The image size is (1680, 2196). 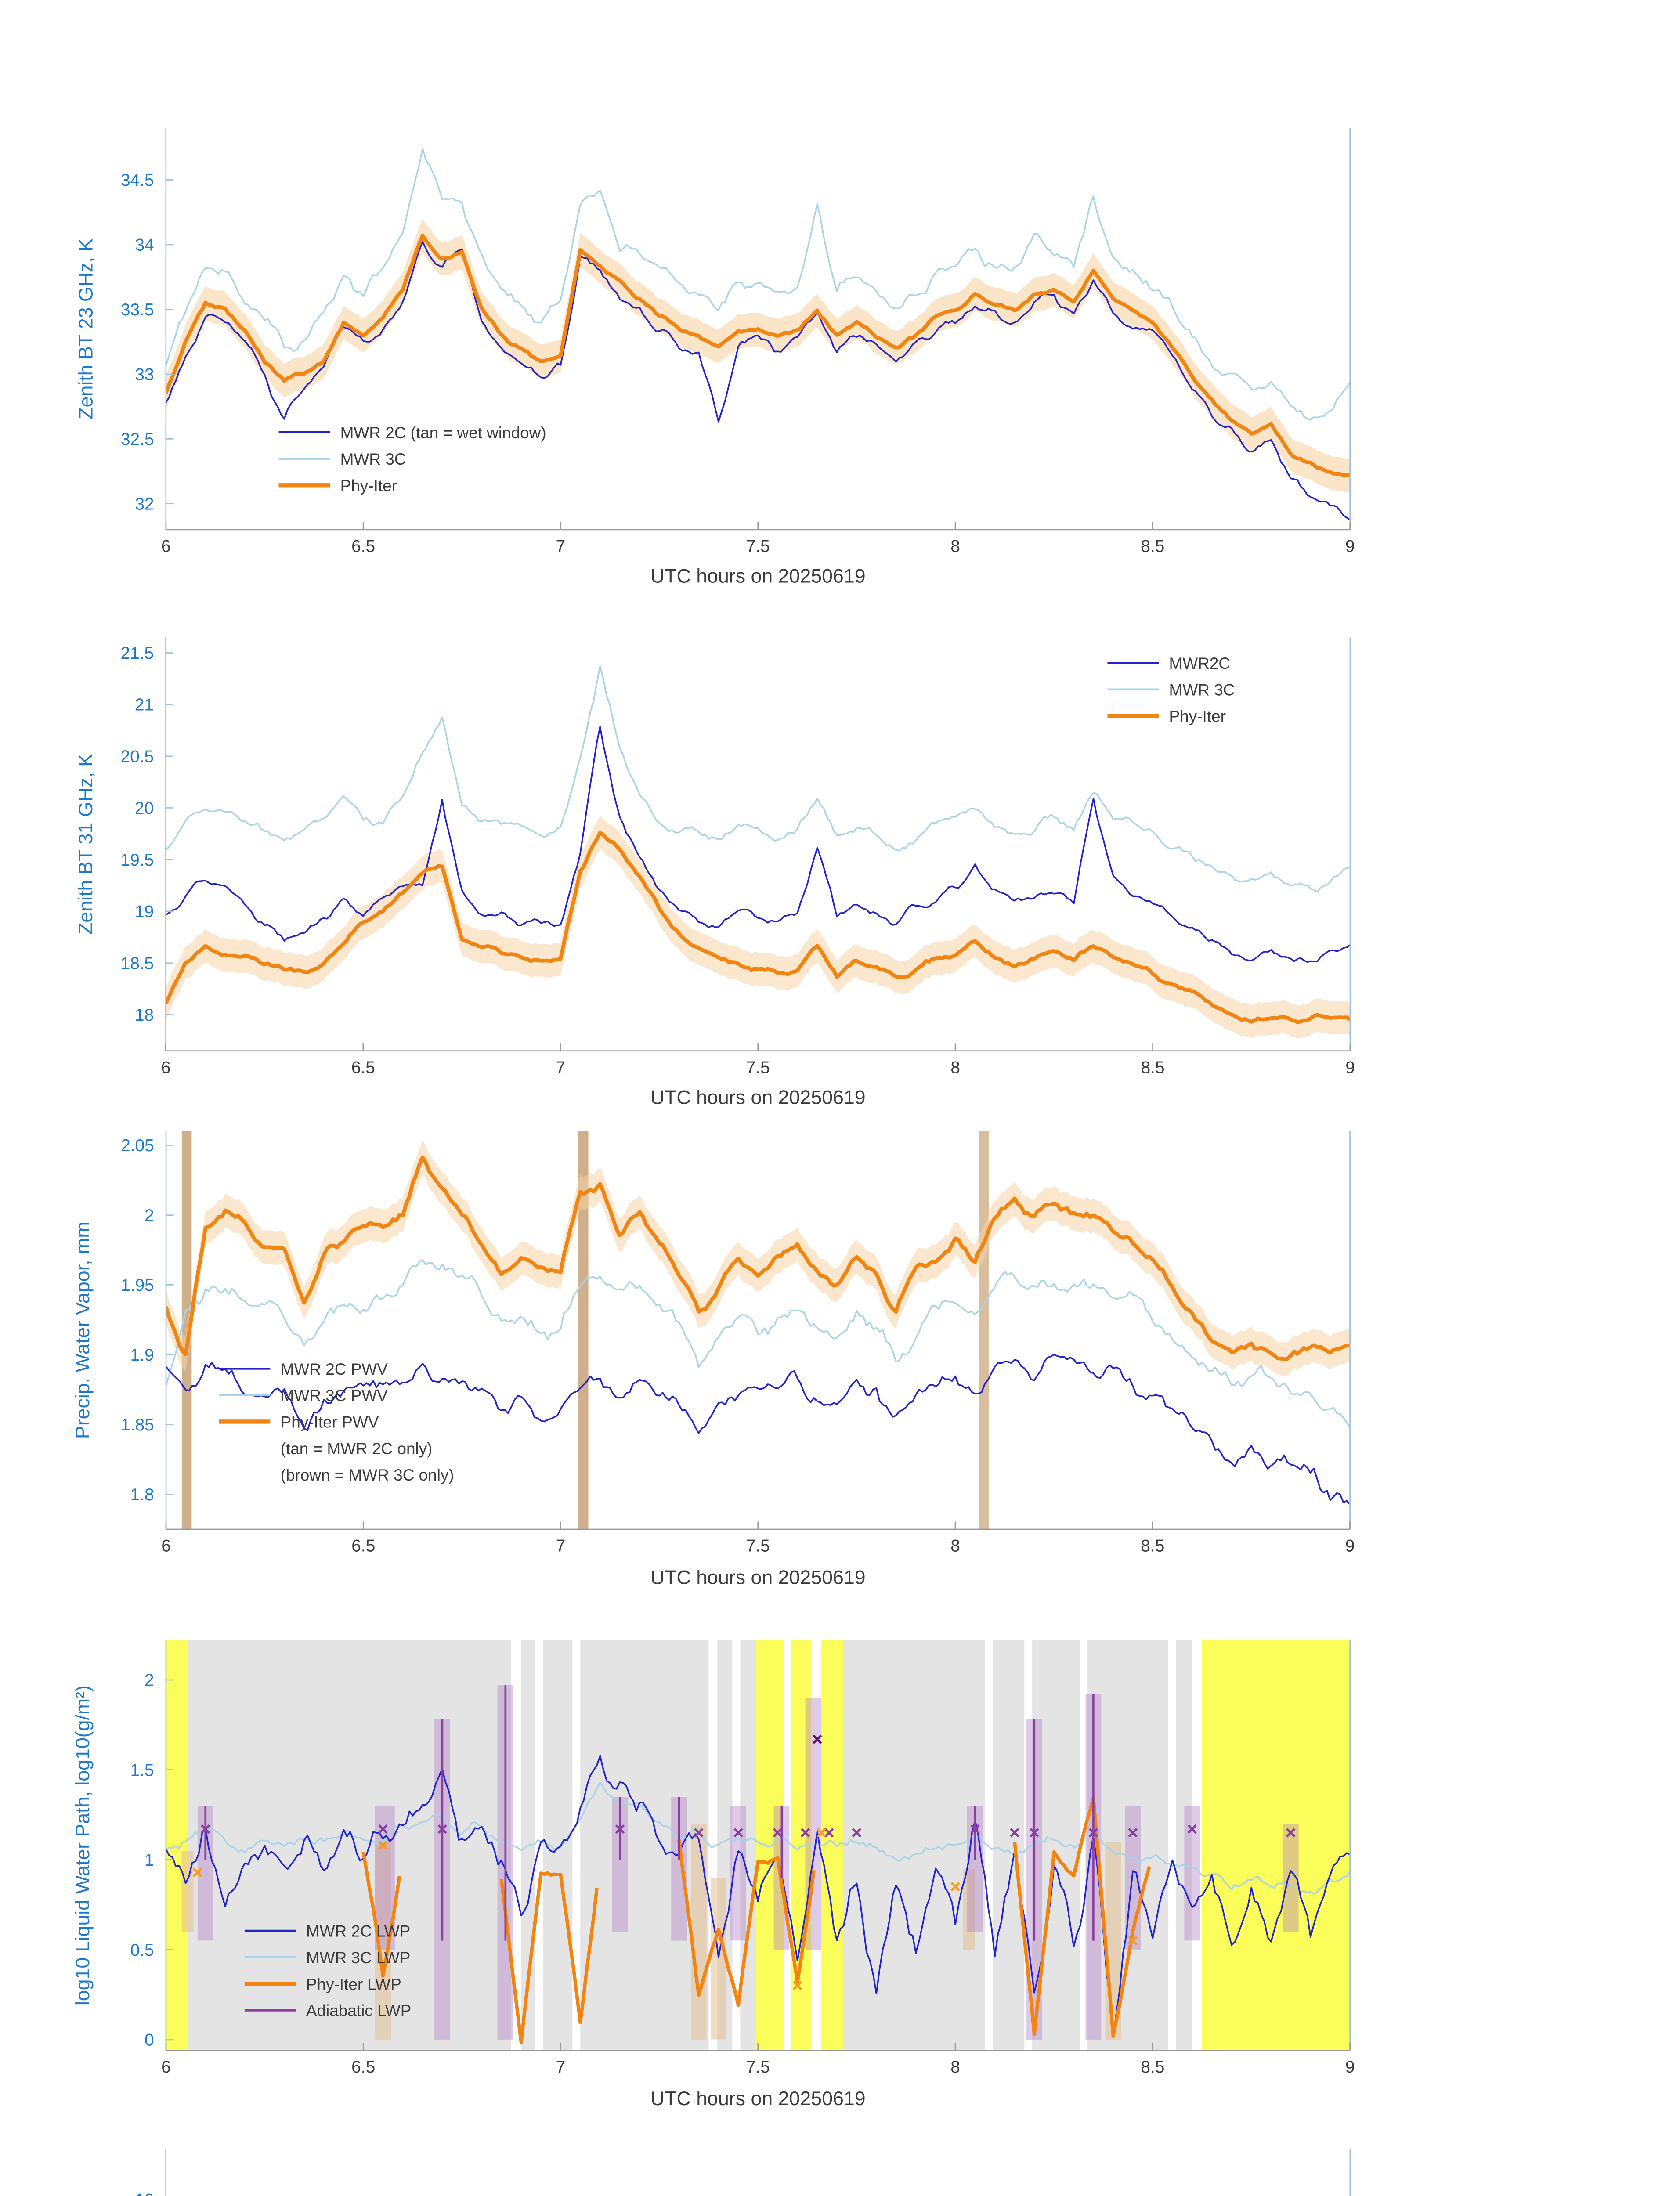 I want to click on y-axis-label: Zenith BT 23 GHz, K, so click(x=87, y=328).